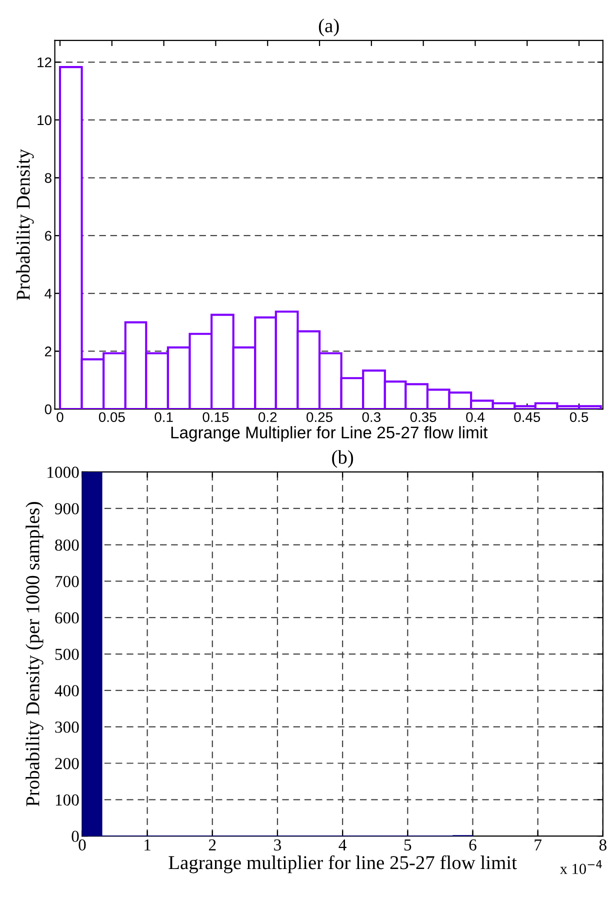 The width and height of the screenshot is (609, 899). What do you see at coordinates (67, 764) in the screenshot?
I see `y-tick-label: 200` at bounding box center [67, 764].